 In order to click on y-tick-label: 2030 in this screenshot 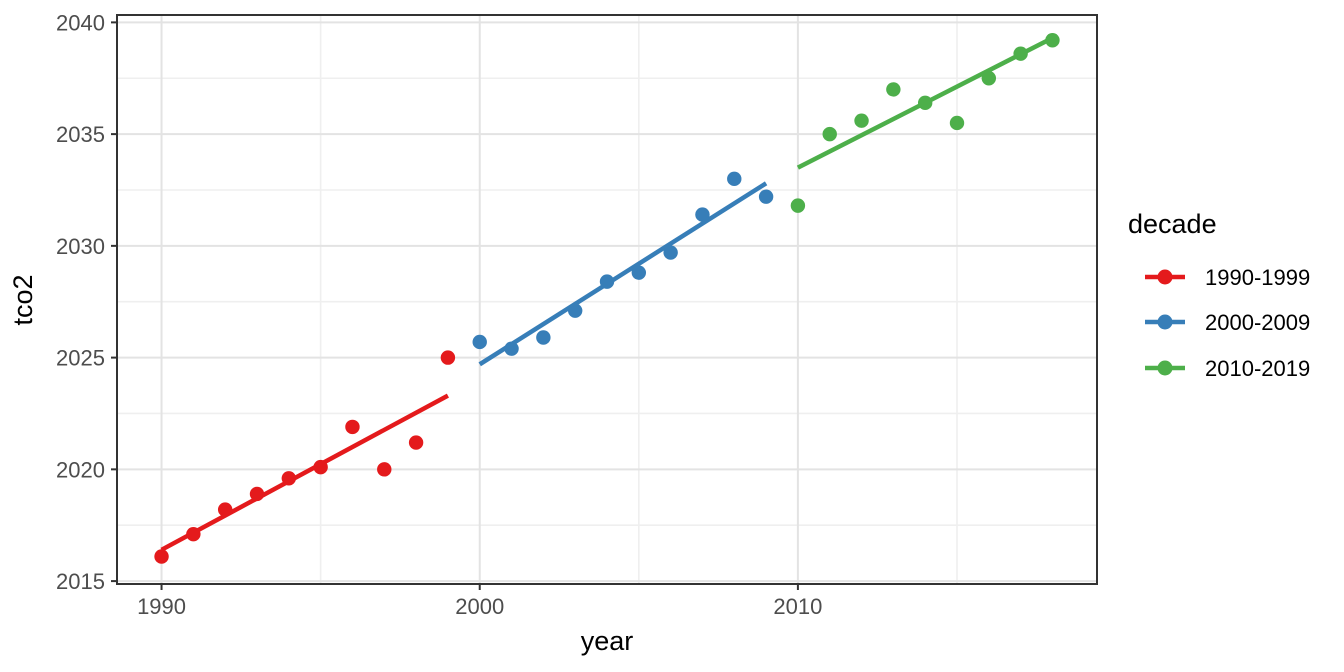, I will do `click(80, 246)`.